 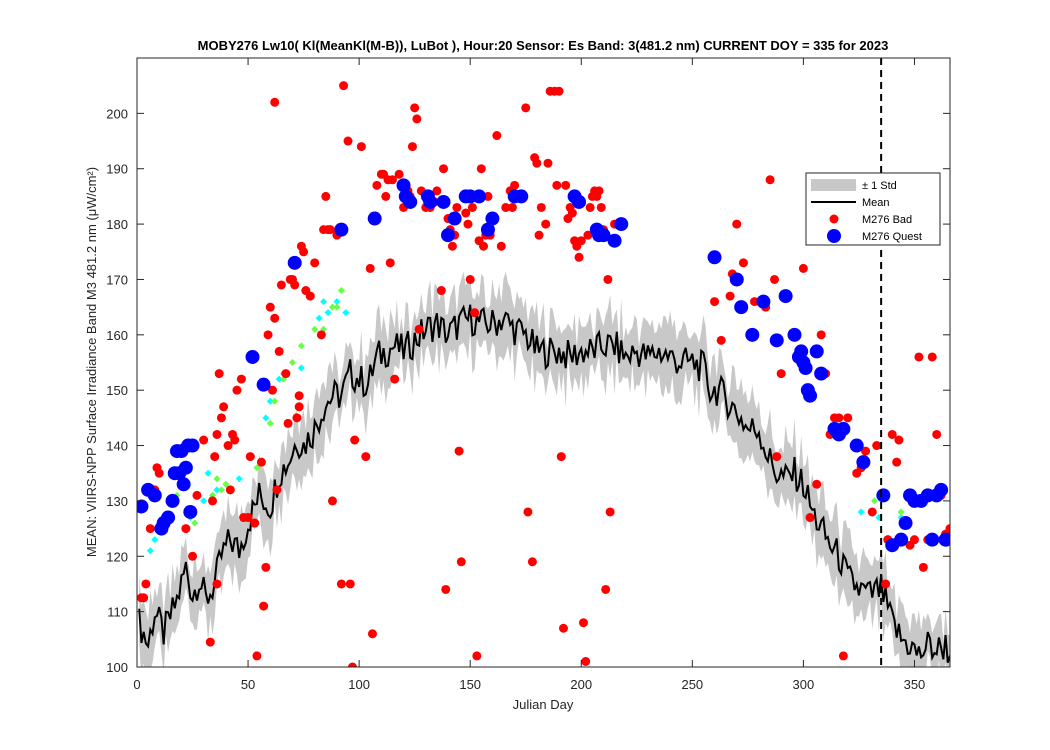 I want to click on y-tick-label: 100, so click(x=117, y=667).